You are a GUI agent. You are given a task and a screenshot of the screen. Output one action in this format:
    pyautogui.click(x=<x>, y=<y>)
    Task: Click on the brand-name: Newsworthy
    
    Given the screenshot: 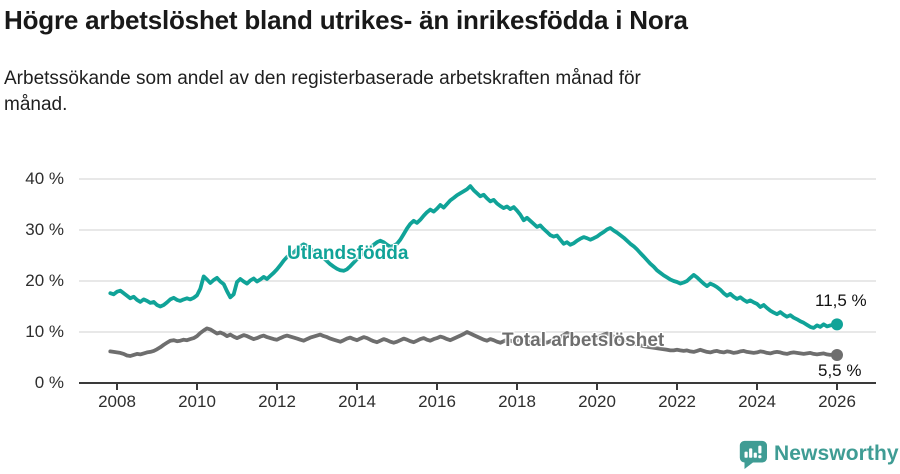 What is the action you would take?
    pyautogui.click(x=836, y=453)
    